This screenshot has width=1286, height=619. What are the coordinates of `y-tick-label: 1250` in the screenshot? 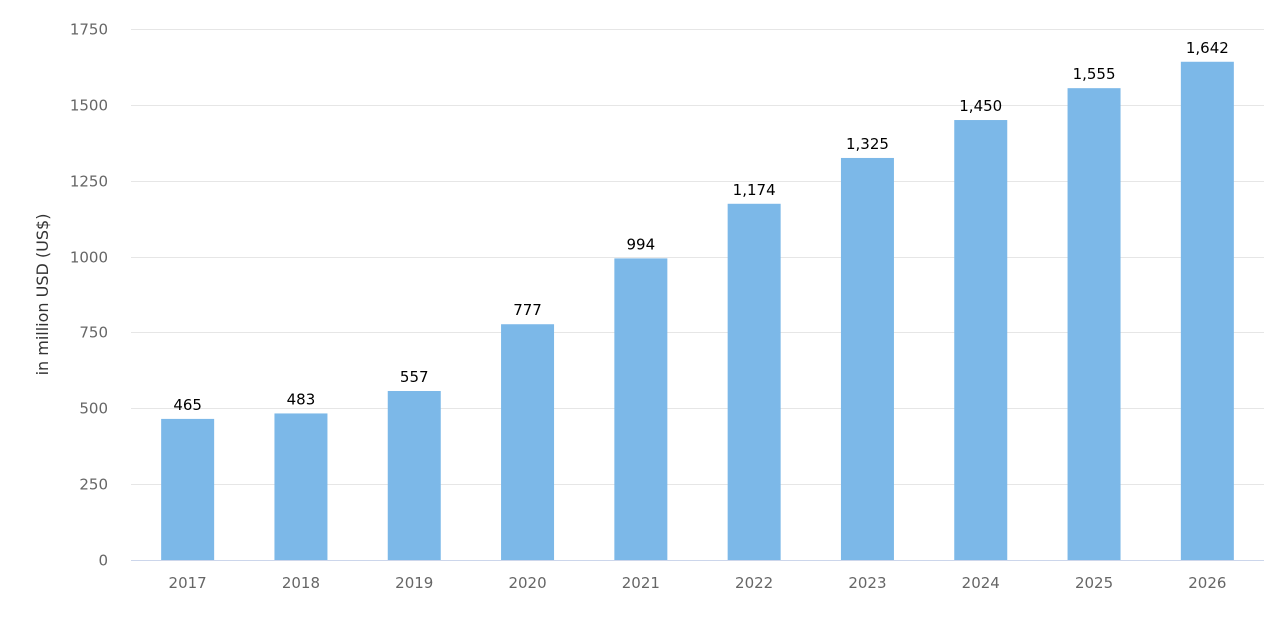 It's located at (89, 182).